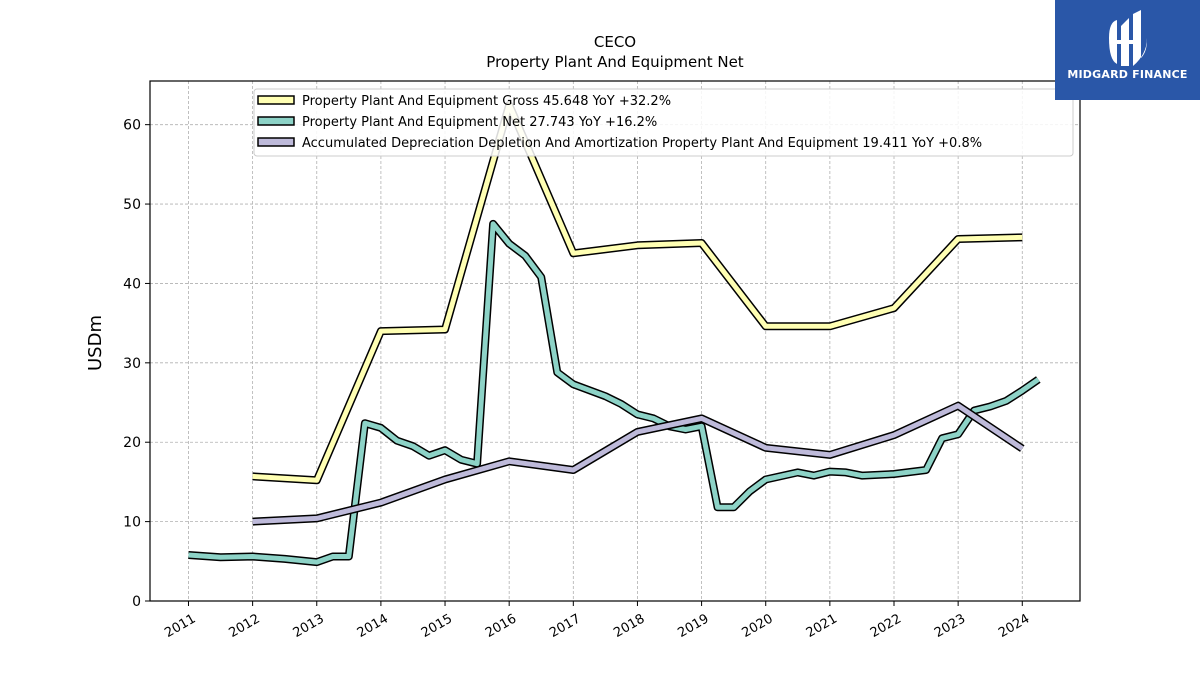 The height and width of the screenshot is (675, 1200). Describe the element at coordinates (1128, 38) in the screenshot. I see `logo-mark-icon` at that location.